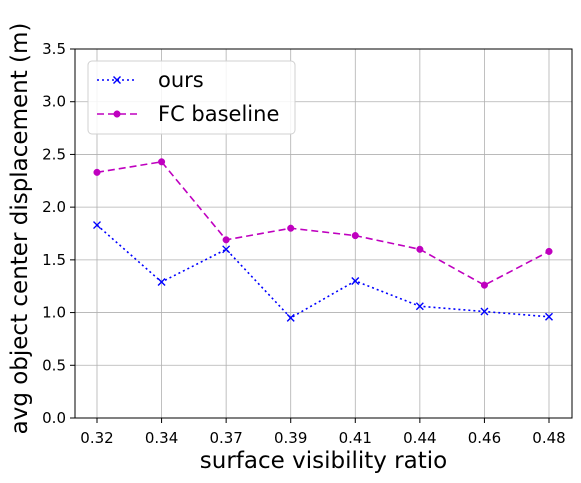 The image size is (581, 483). Describe the element at coordinates (225, 438) in the screenshot. I see `x-tick-label: 0.37` at that location.